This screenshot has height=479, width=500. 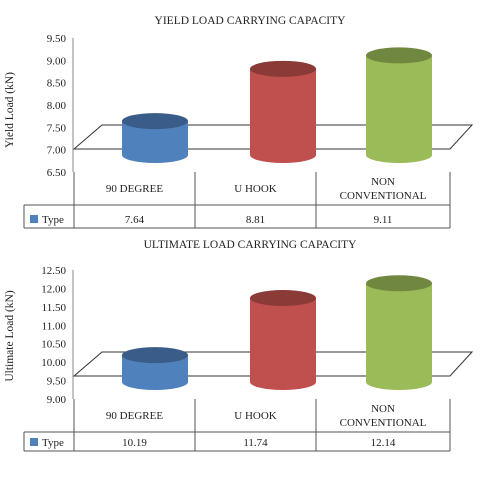 I want to click on chart-title: ULTIMATE LOAD CARRYING CAPACITY, so click(x=251, y=245).